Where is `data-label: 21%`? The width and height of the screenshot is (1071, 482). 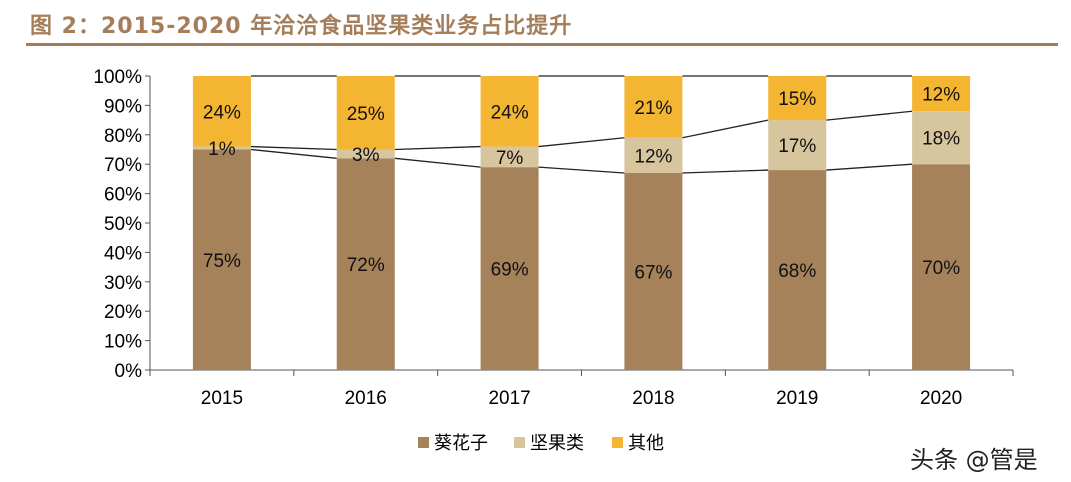
data-label: 21% is located at coordinates (653, 108).